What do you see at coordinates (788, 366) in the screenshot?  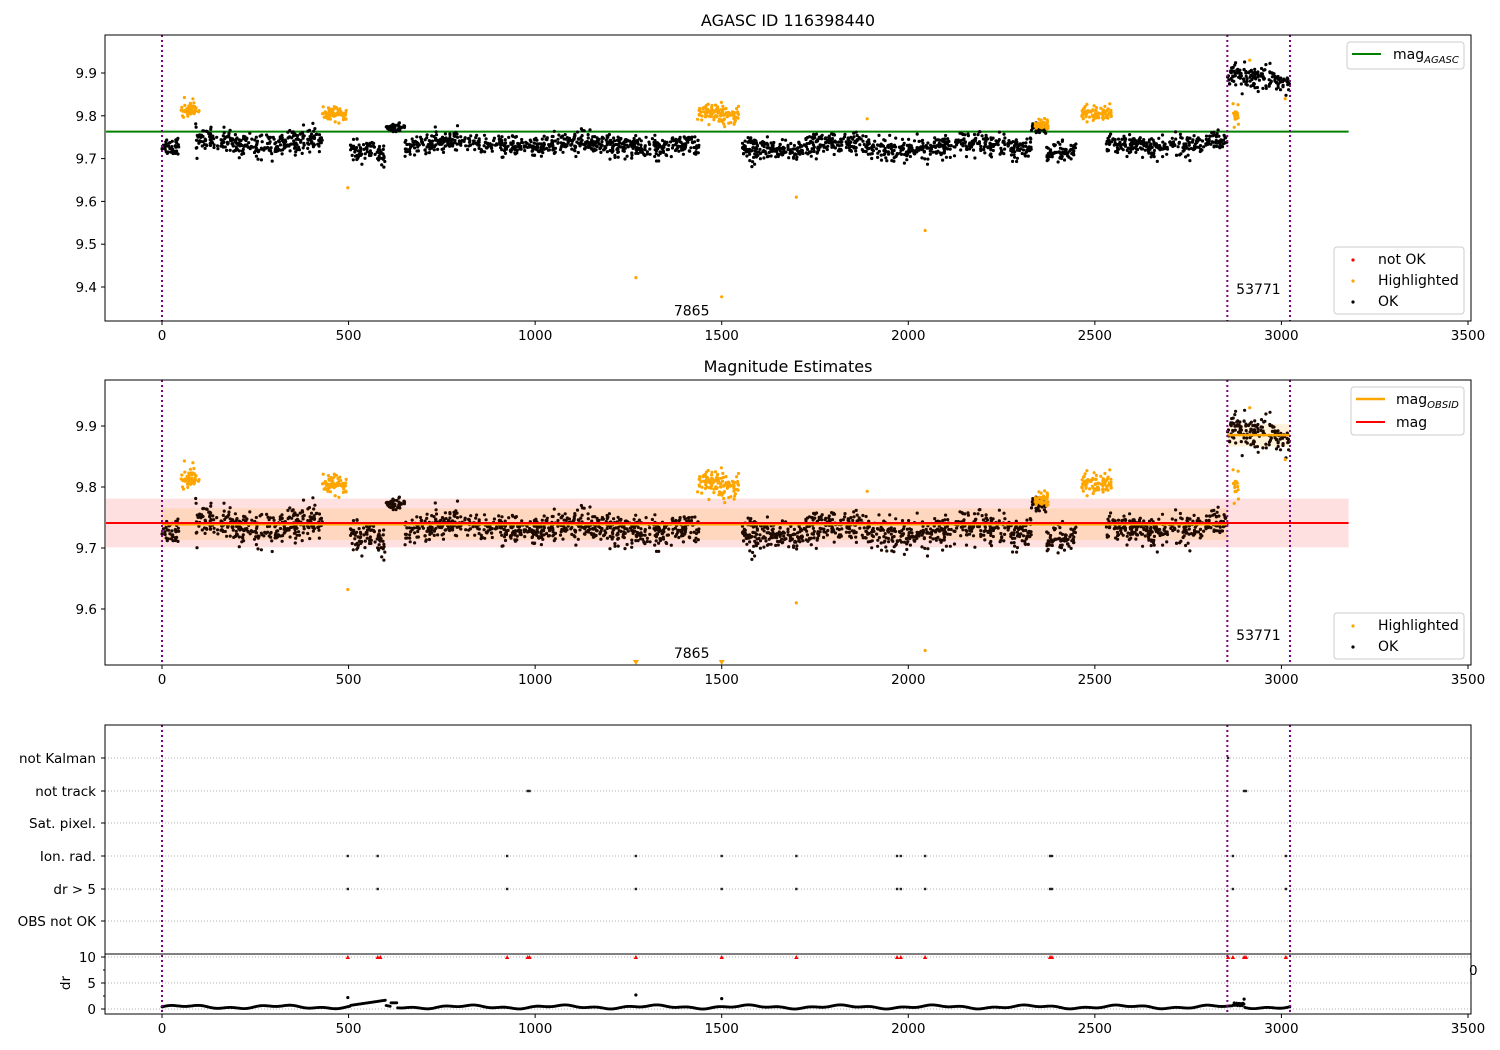 I see `panel-title-magnitude-estimates: Magnitude Estimates` at bounding box center [788, 366].